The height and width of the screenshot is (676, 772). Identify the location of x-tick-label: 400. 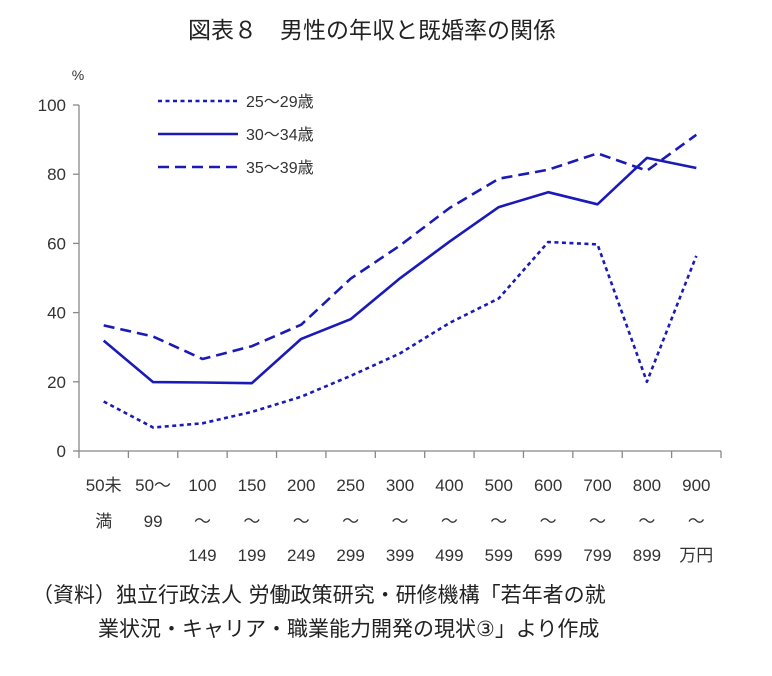
(449, 485).